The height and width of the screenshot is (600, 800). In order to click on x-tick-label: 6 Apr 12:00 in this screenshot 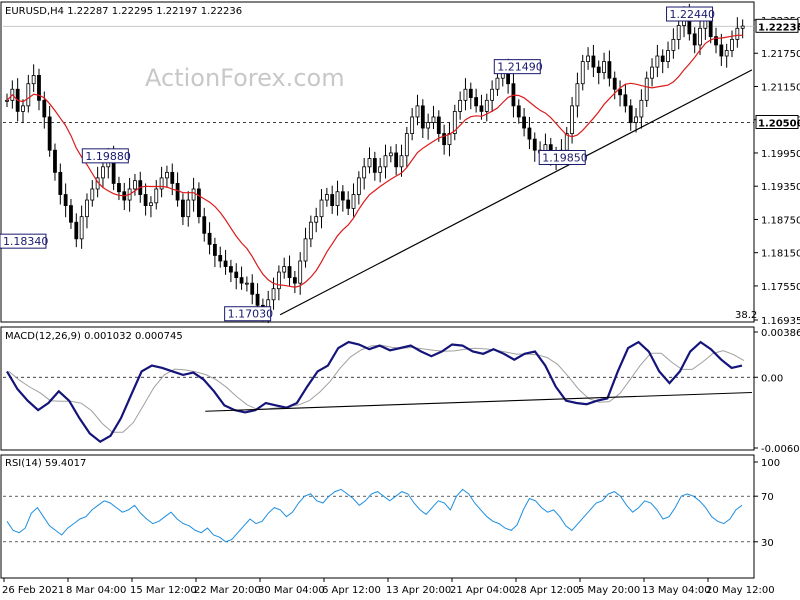, I will do `click(351, 590)`.